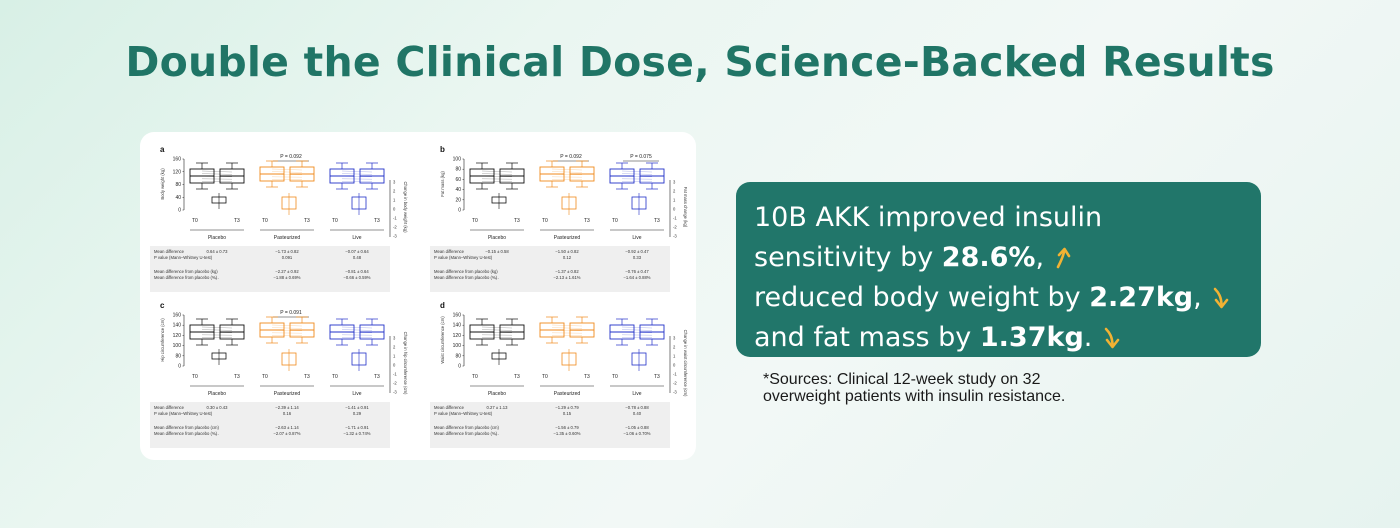 The height and width of the screenshot is (528, 1400). What do you see at coordinates (162, 184) in the screenshot?
I see `y-axis-label: Body weight (kg)` at bounding box center [162, 184].